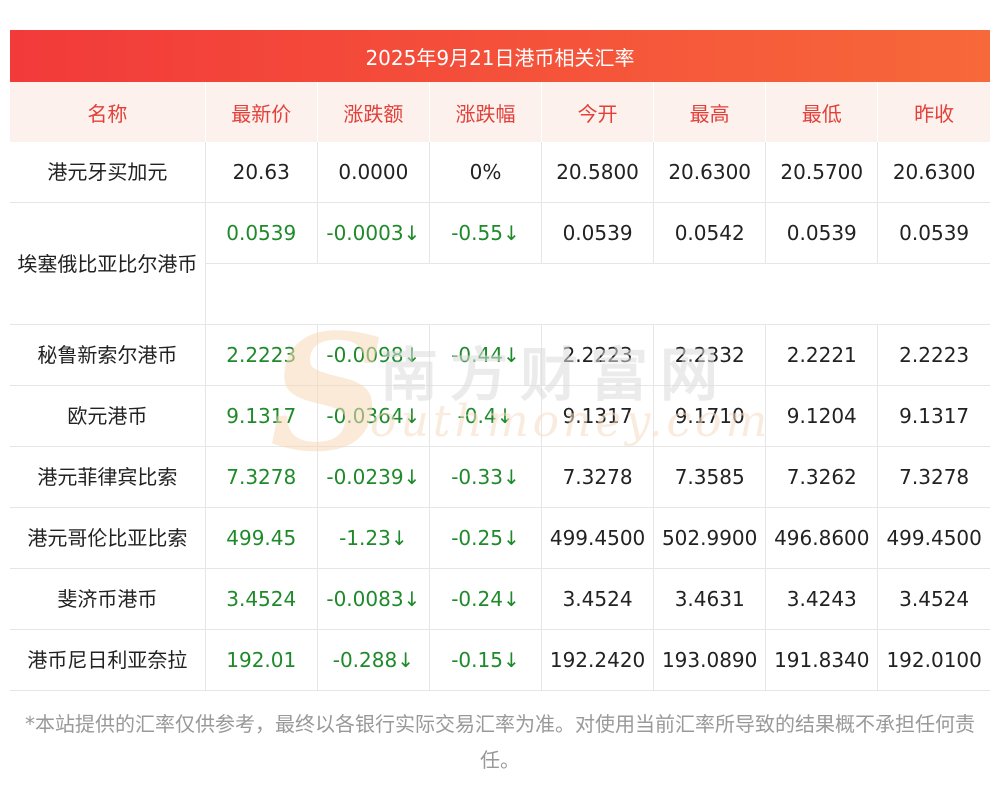 This screenshot has width=1000, height=793. What do you see at coordinates (598, 416) in the screenshot?
I see `open-price: 9.1317` at bounding box center [598, 416].